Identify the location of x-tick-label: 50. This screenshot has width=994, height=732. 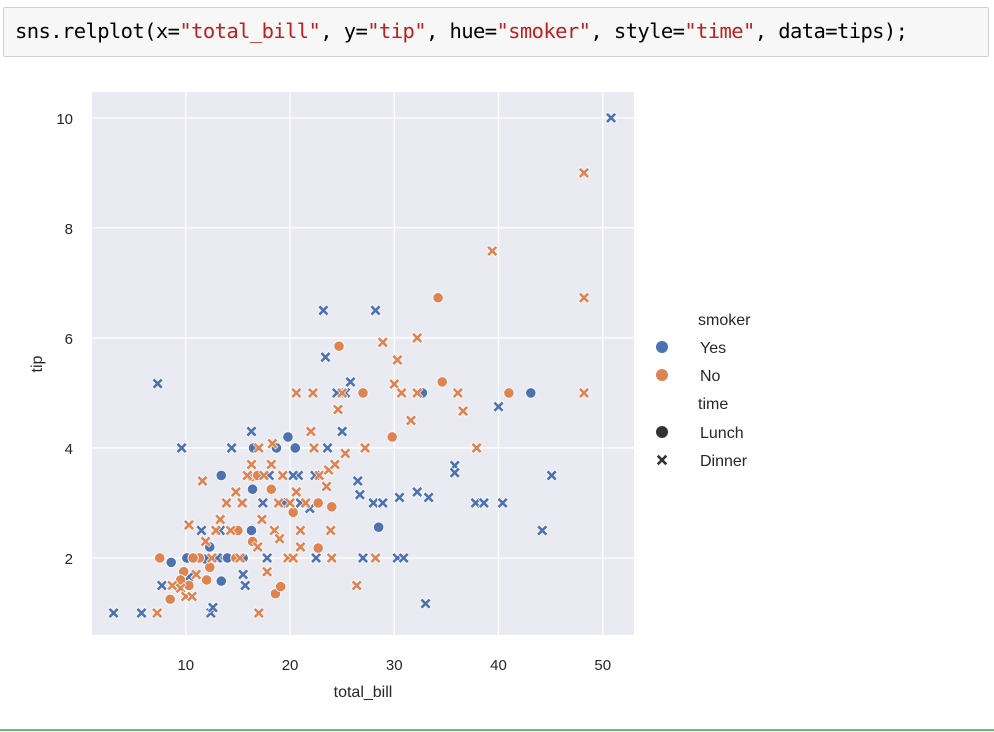
(602, 665).